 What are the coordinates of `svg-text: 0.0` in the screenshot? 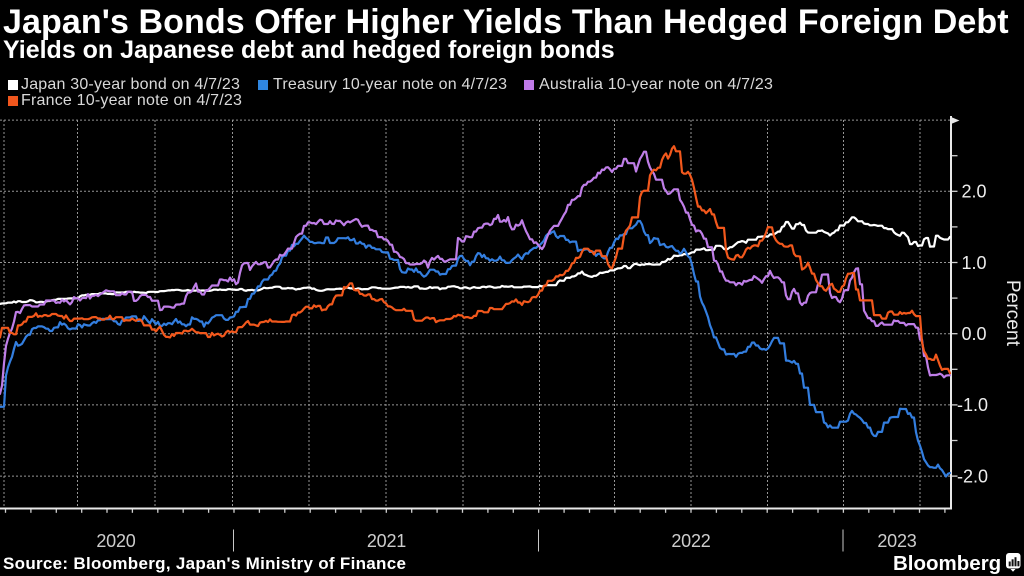 It's located at (974, 334).